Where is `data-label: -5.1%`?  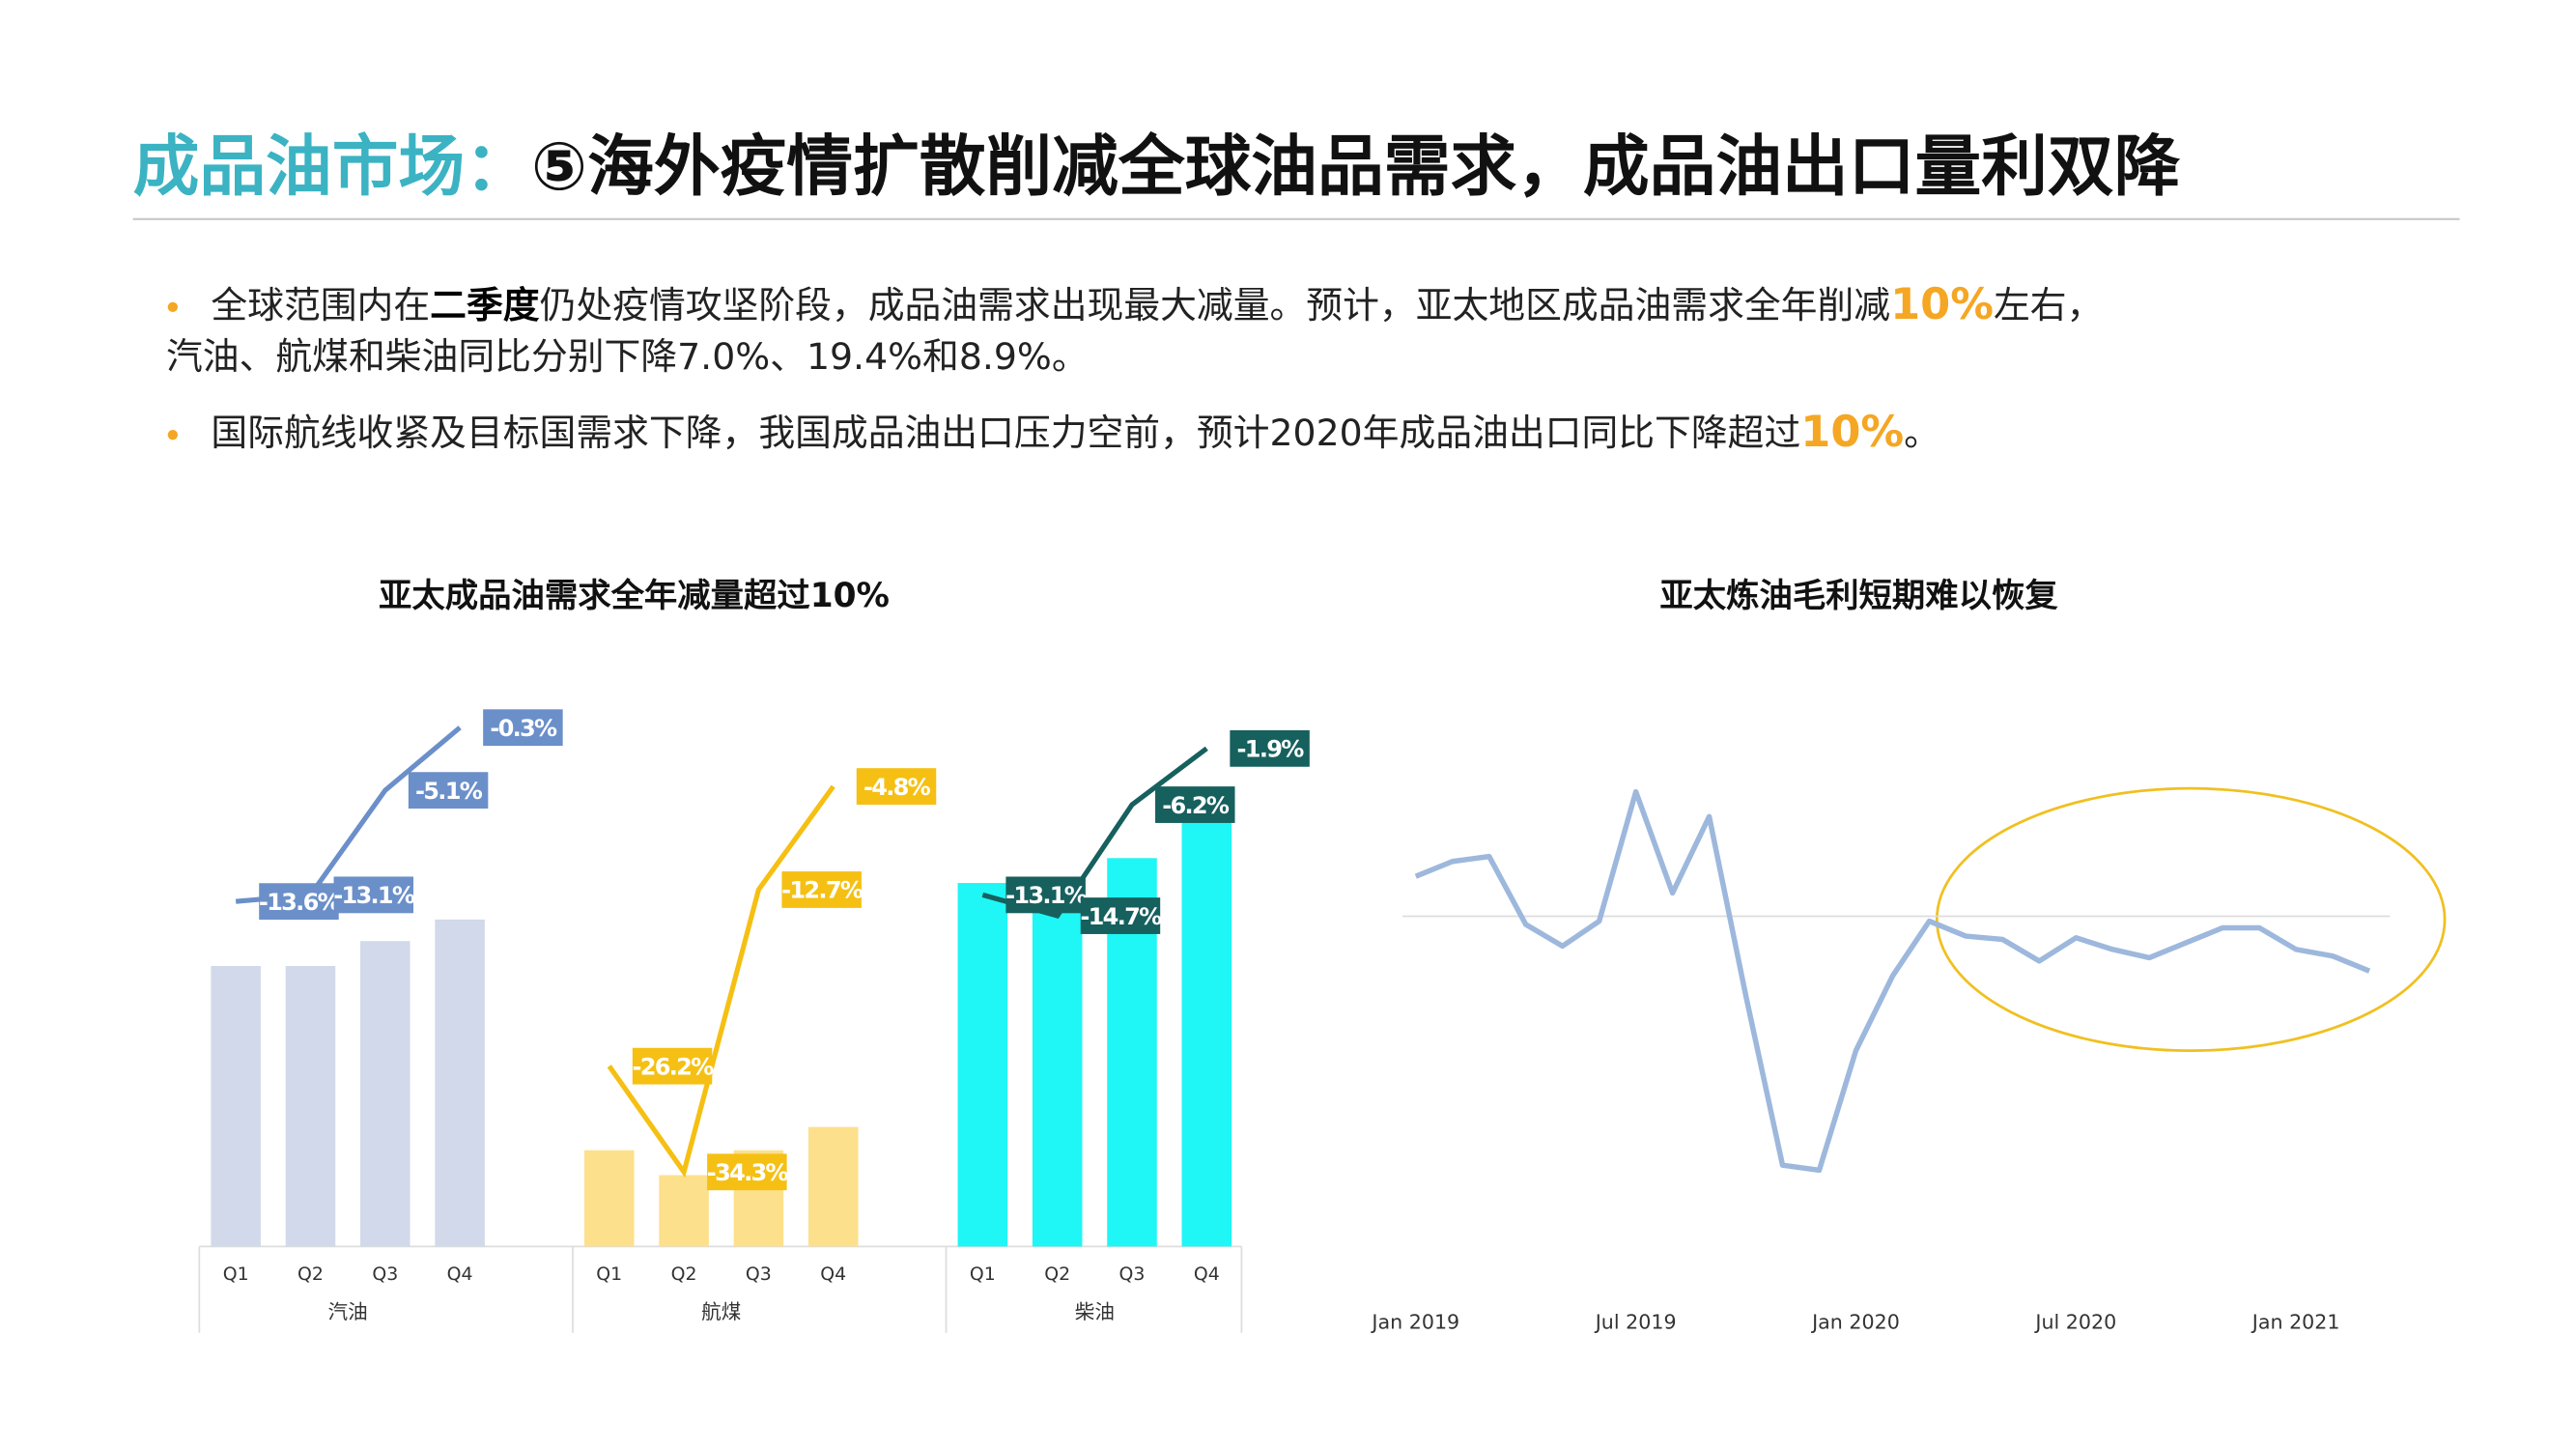
data-label: -5.1% is located at coordinates (449, 791).